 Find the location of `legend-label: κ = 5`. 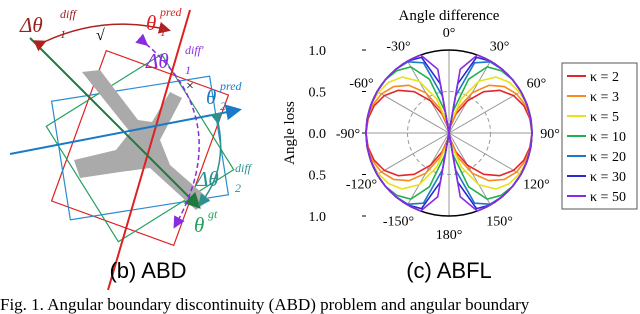

legend-label: κ = 5 is located at coordinates (604, 117).